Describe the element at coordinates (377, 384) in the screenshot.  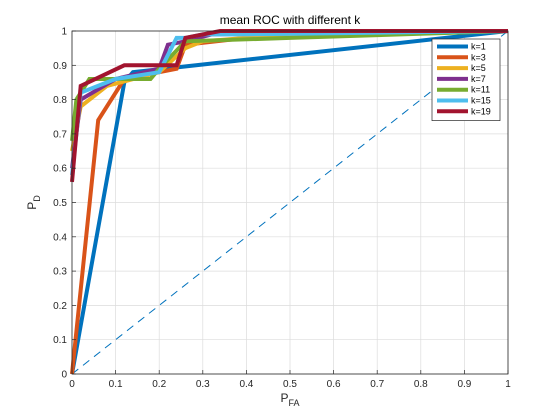
I see `x-tick-label: 0.7` at that location.